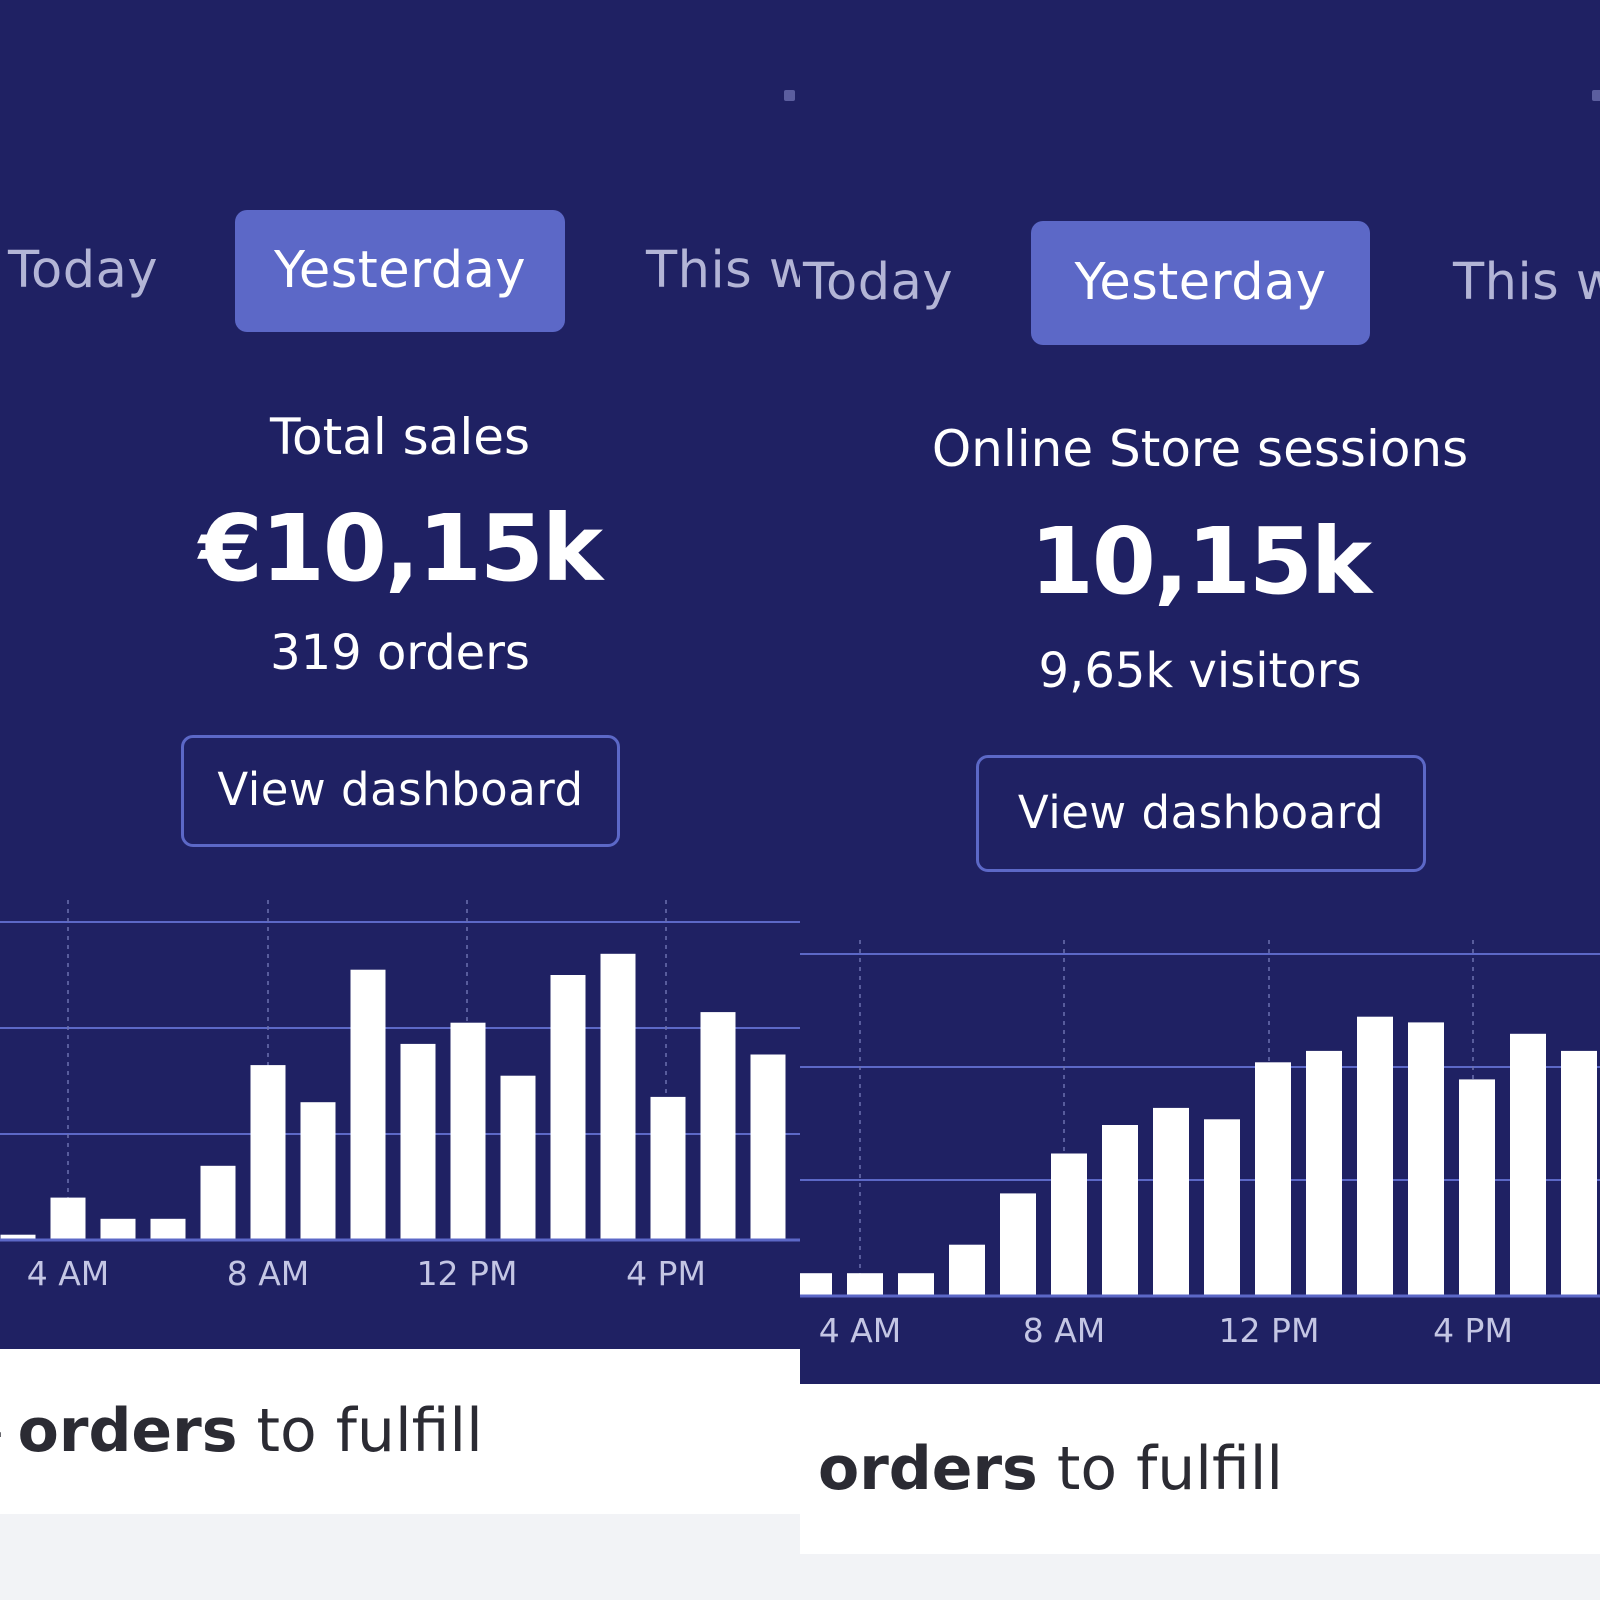 This screenshot has height=1600, width=1600. Describe the element at coordinates (400, 548) in the screenshot. I see `metric-value: €10,15k` at that location.